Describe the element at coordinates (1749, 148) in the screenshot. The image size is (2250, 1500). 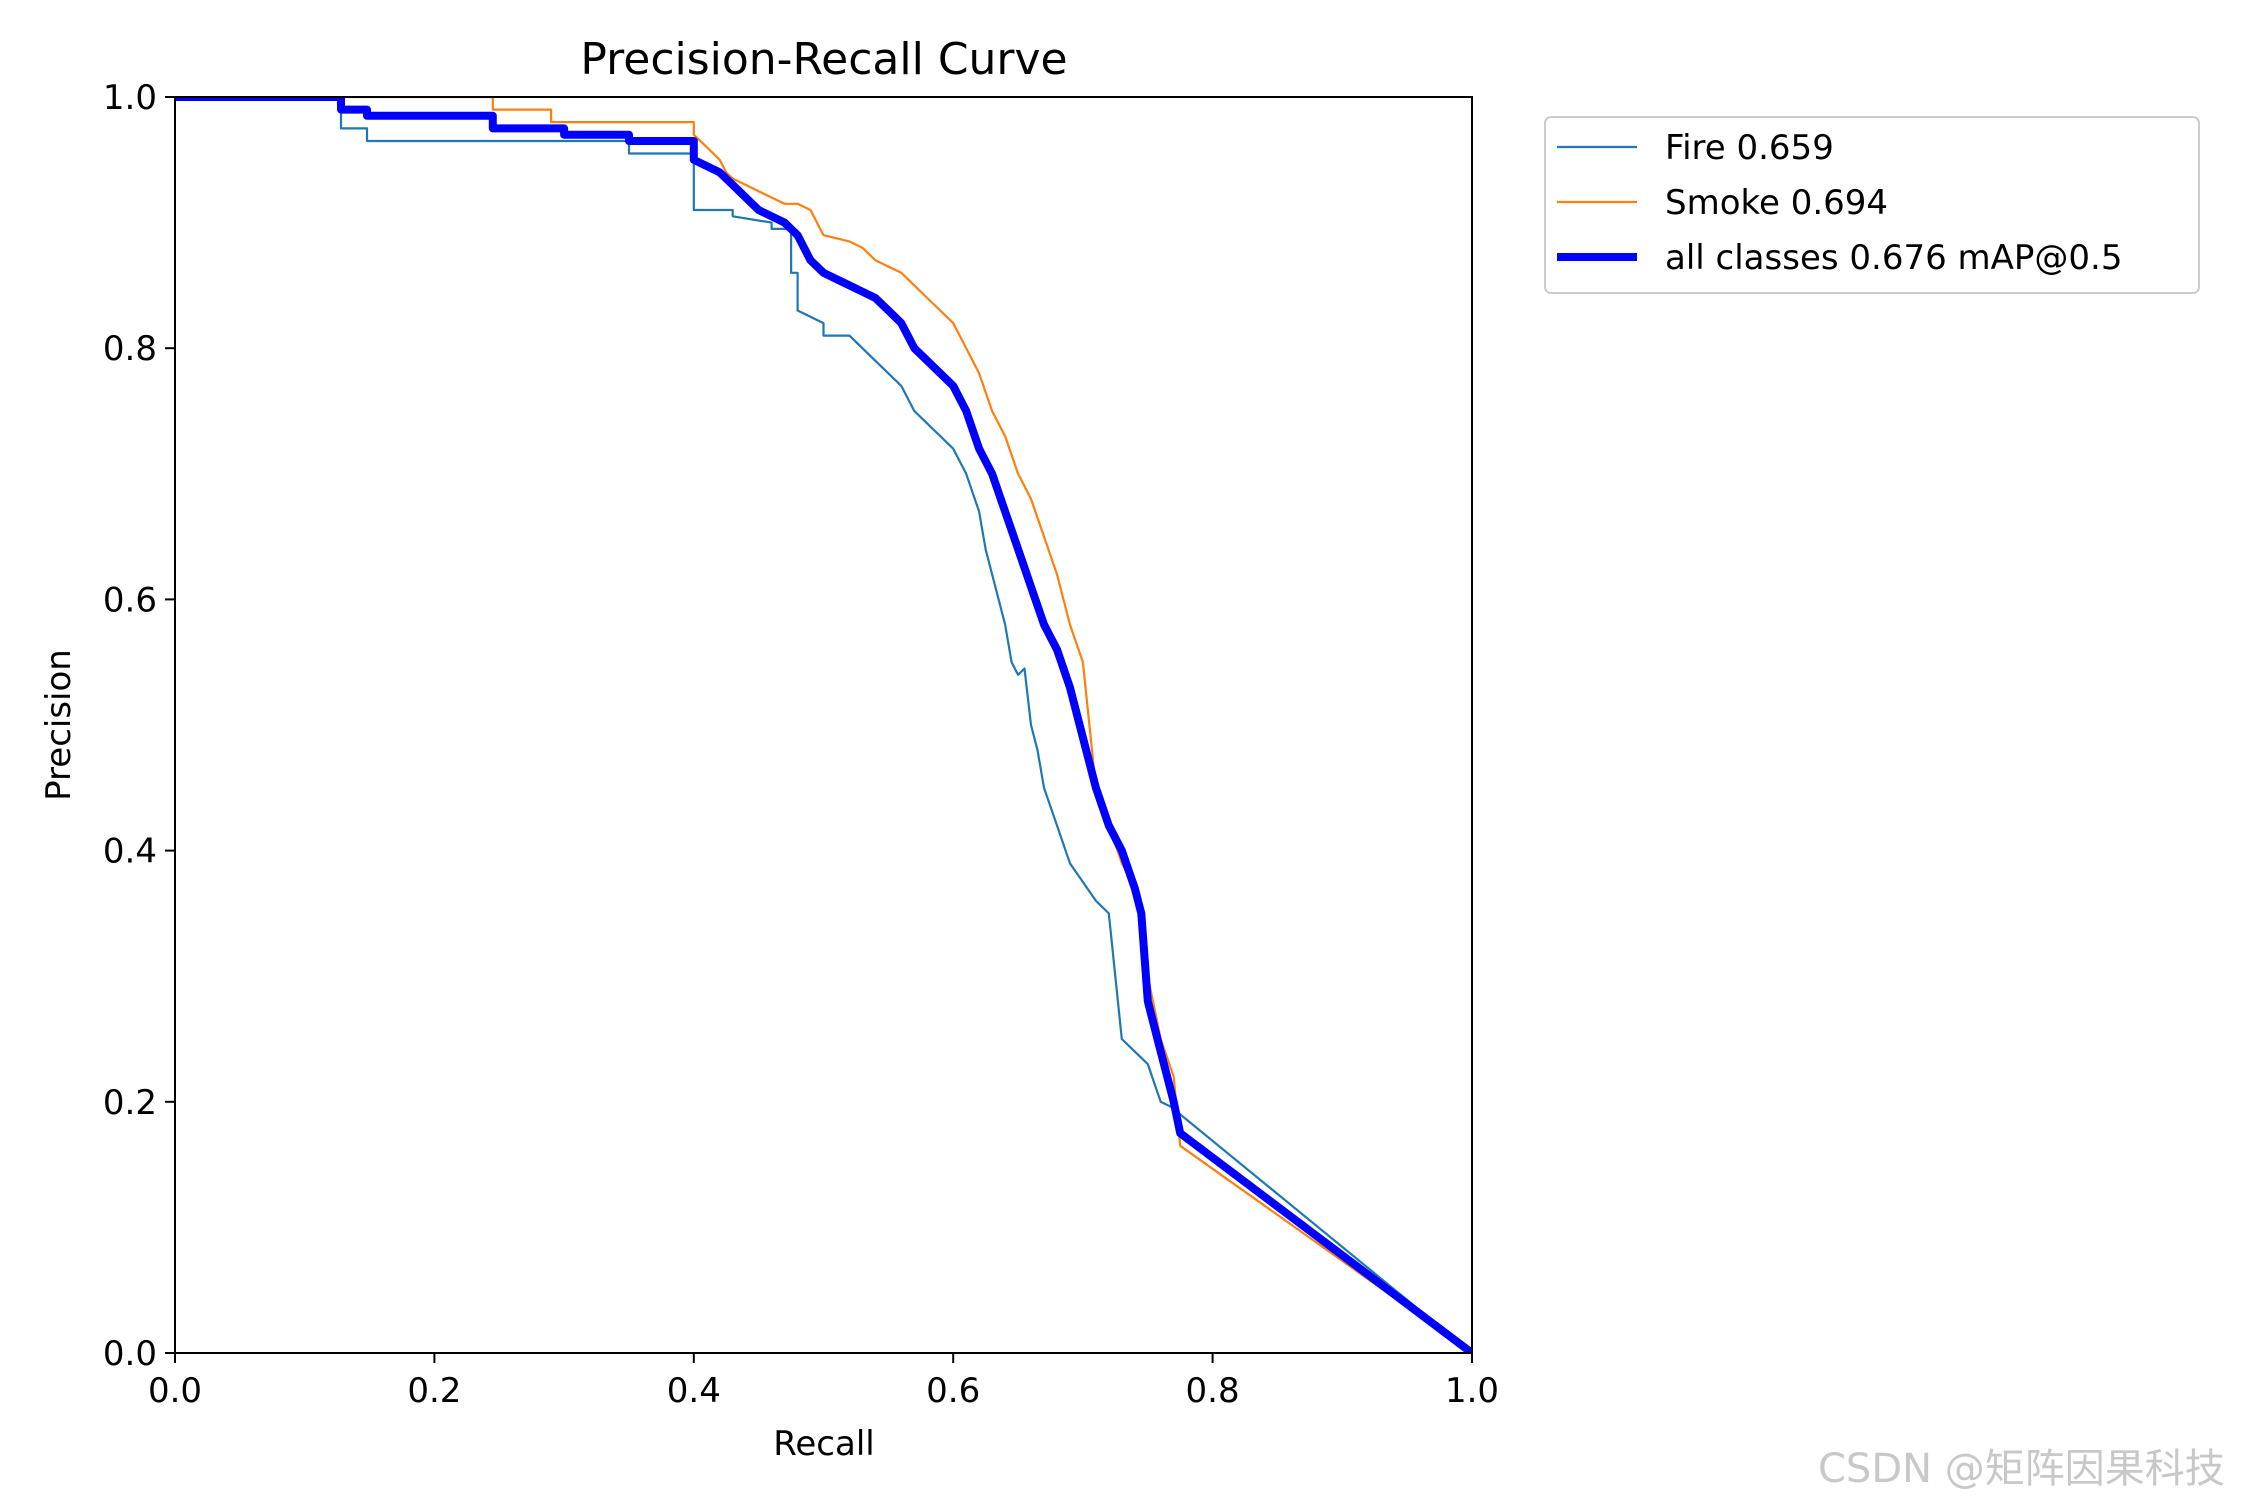
I see `legend-label: Fire 0.659` at that location.